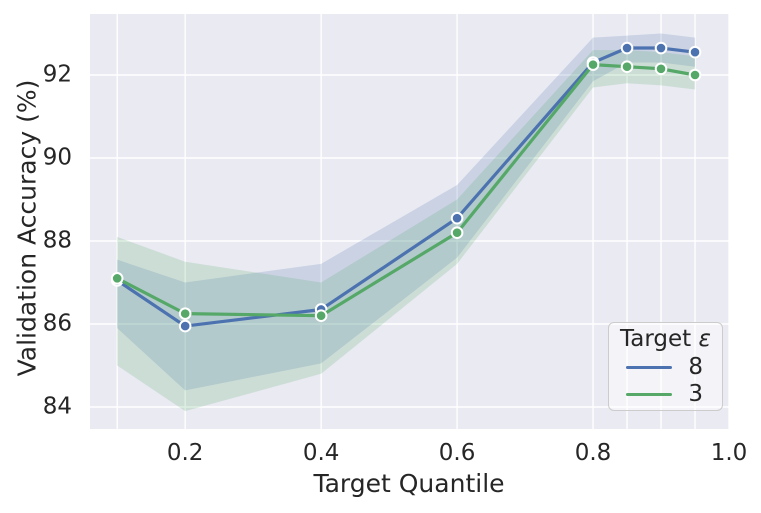 The width and height of the screenshot is (761, 513). I want to click on y-tick-label: 86, so click(57, 323).